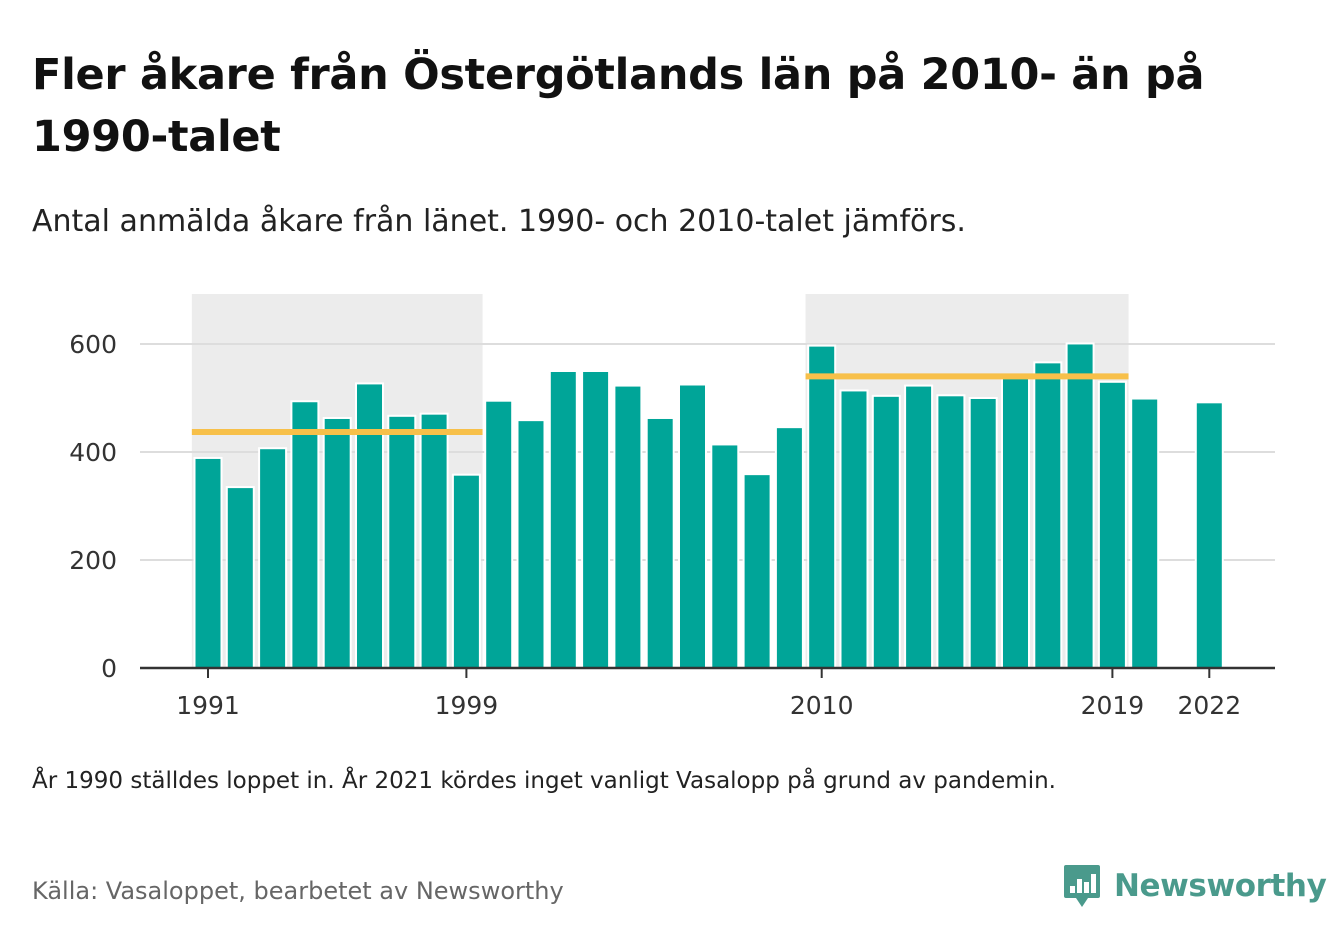 The height and width of the screenshot is (940, 1340). What do you see at coordinates (596, 519) in the screenshot?
I see `bar-2003` at bounding box center [596, 519].